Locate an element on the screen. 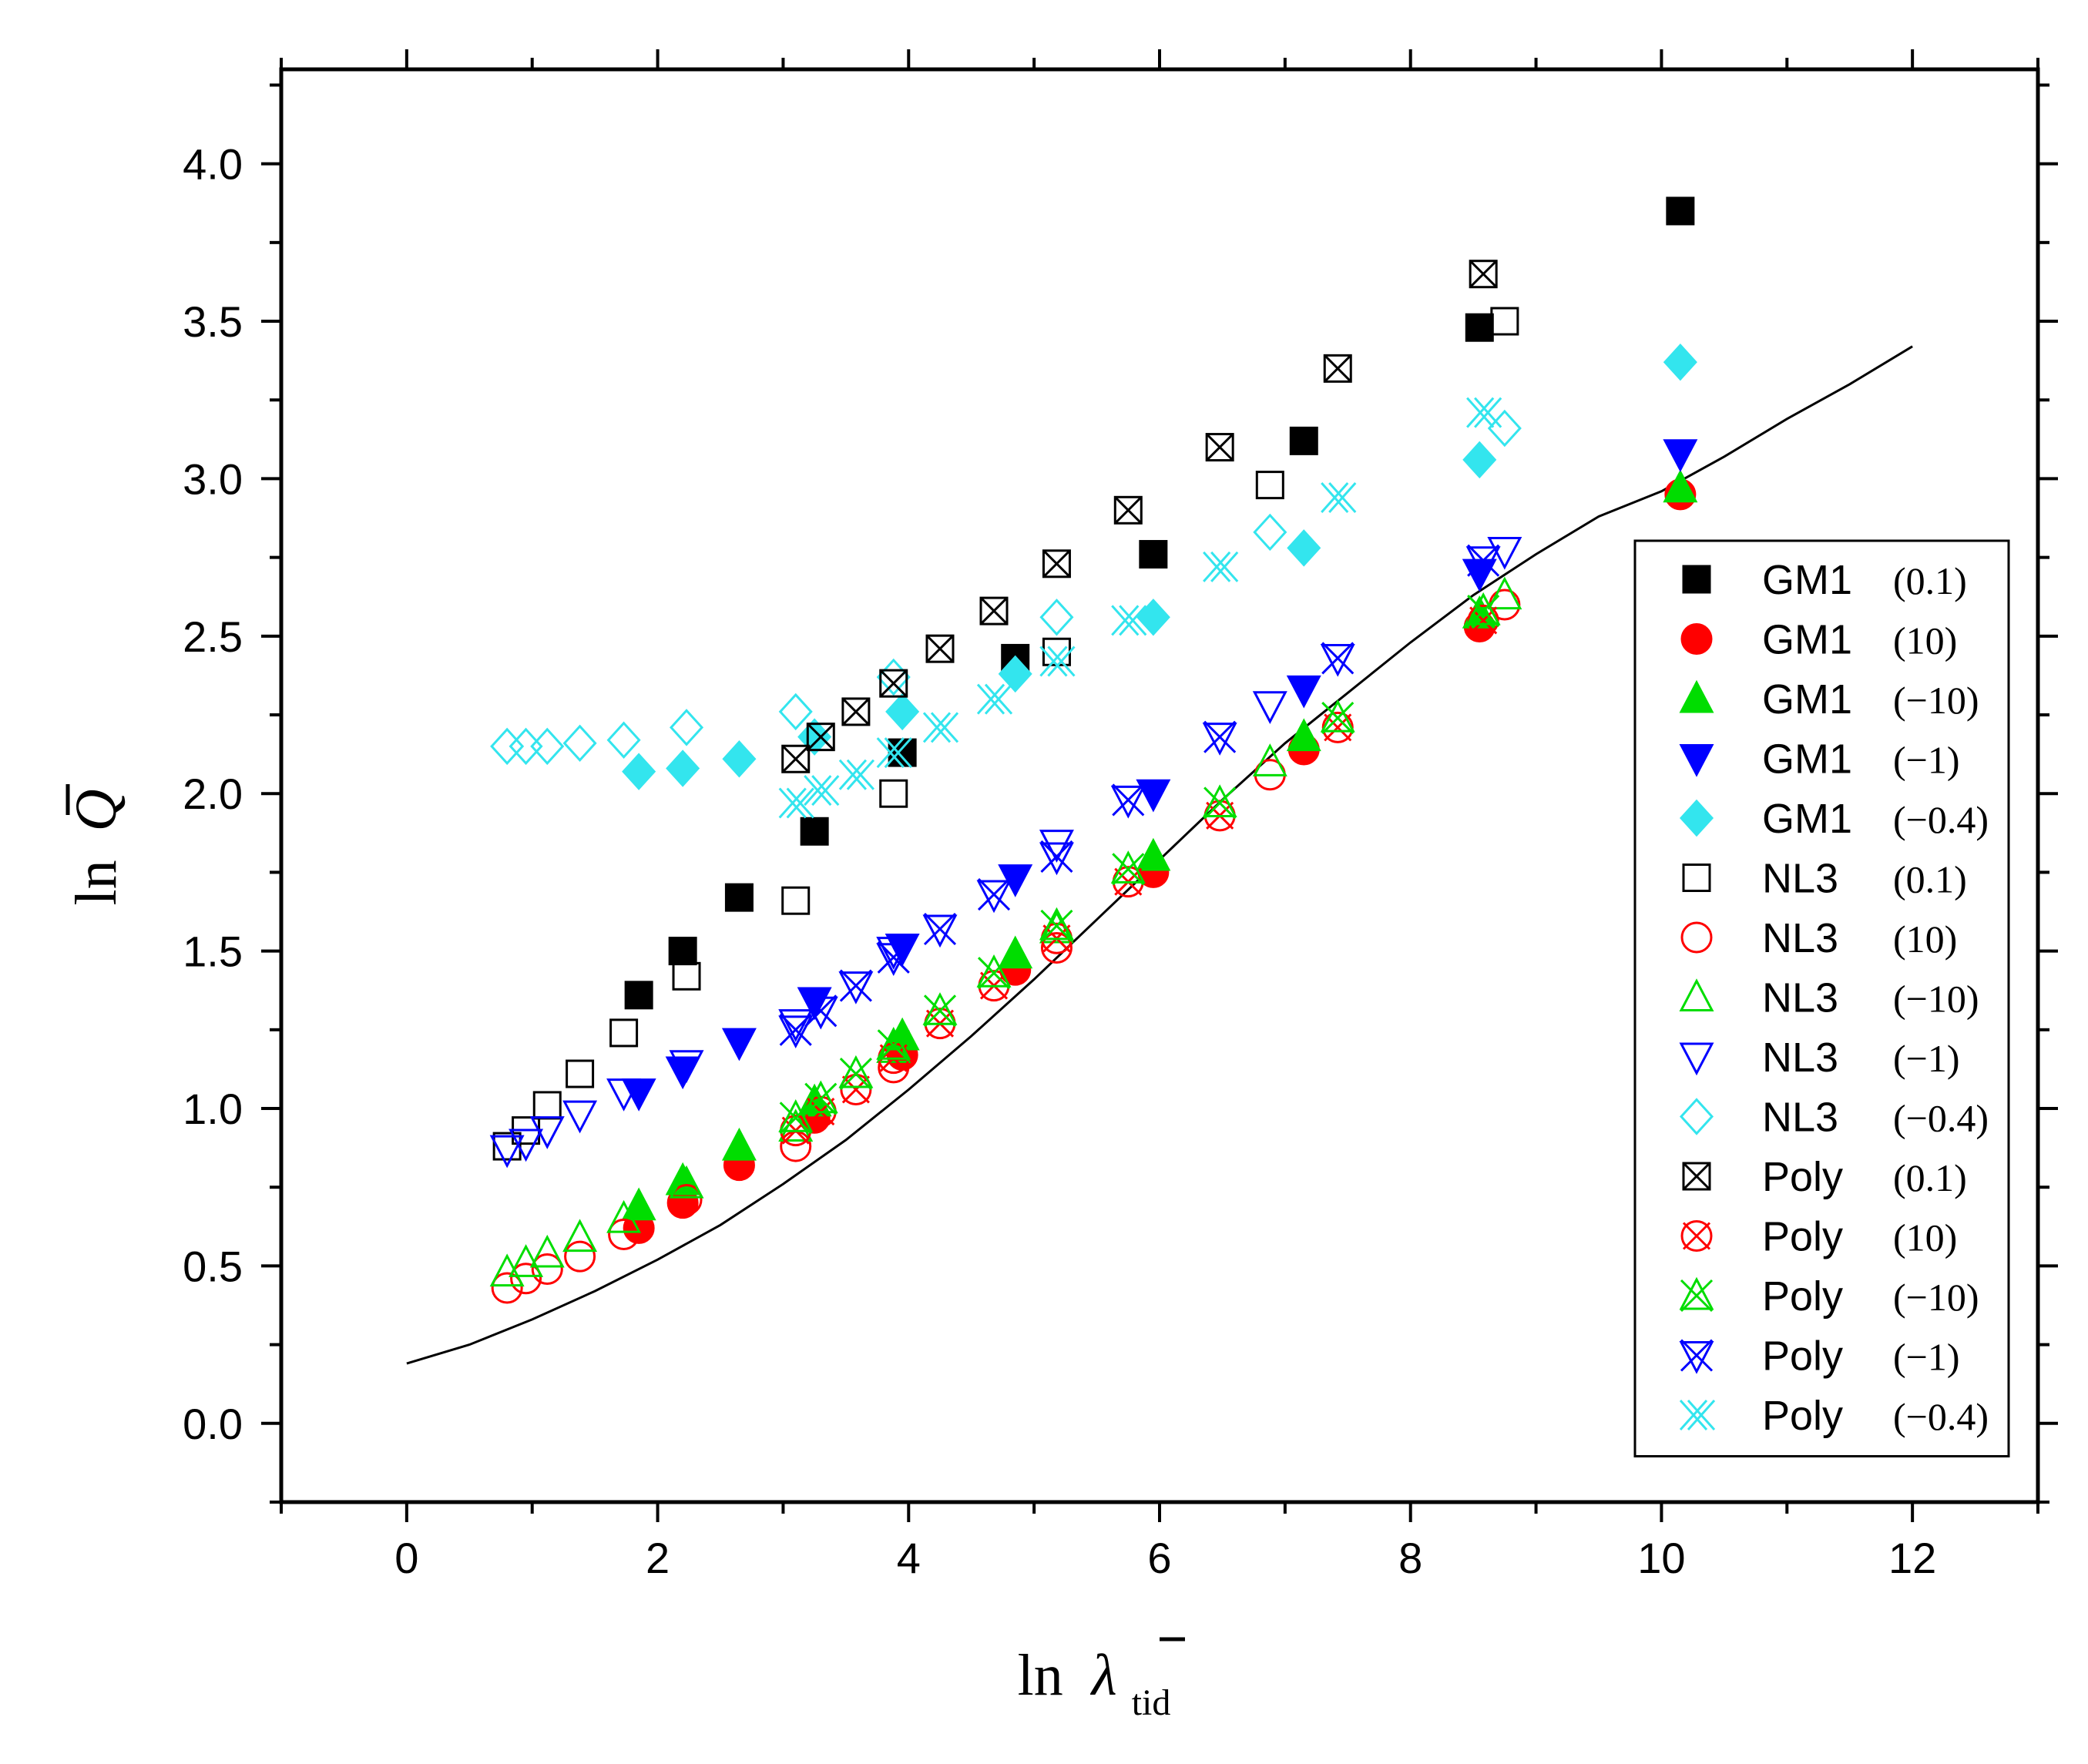  x-tick-label: 12 is located at coordinates (1912, 1558).